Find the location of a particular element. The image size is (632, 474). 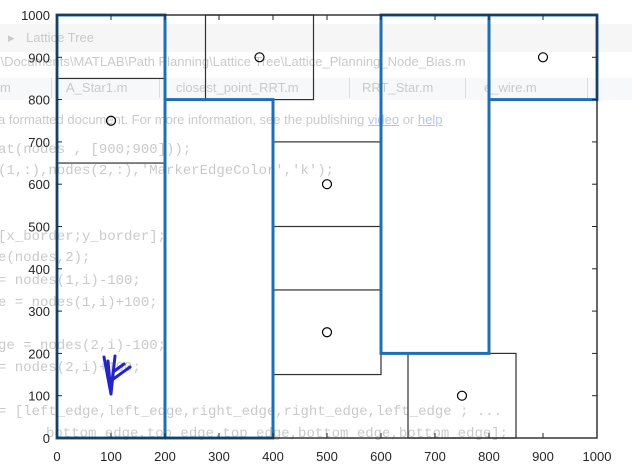

x-tick-label: 300 is located at coordinates (219, 456).